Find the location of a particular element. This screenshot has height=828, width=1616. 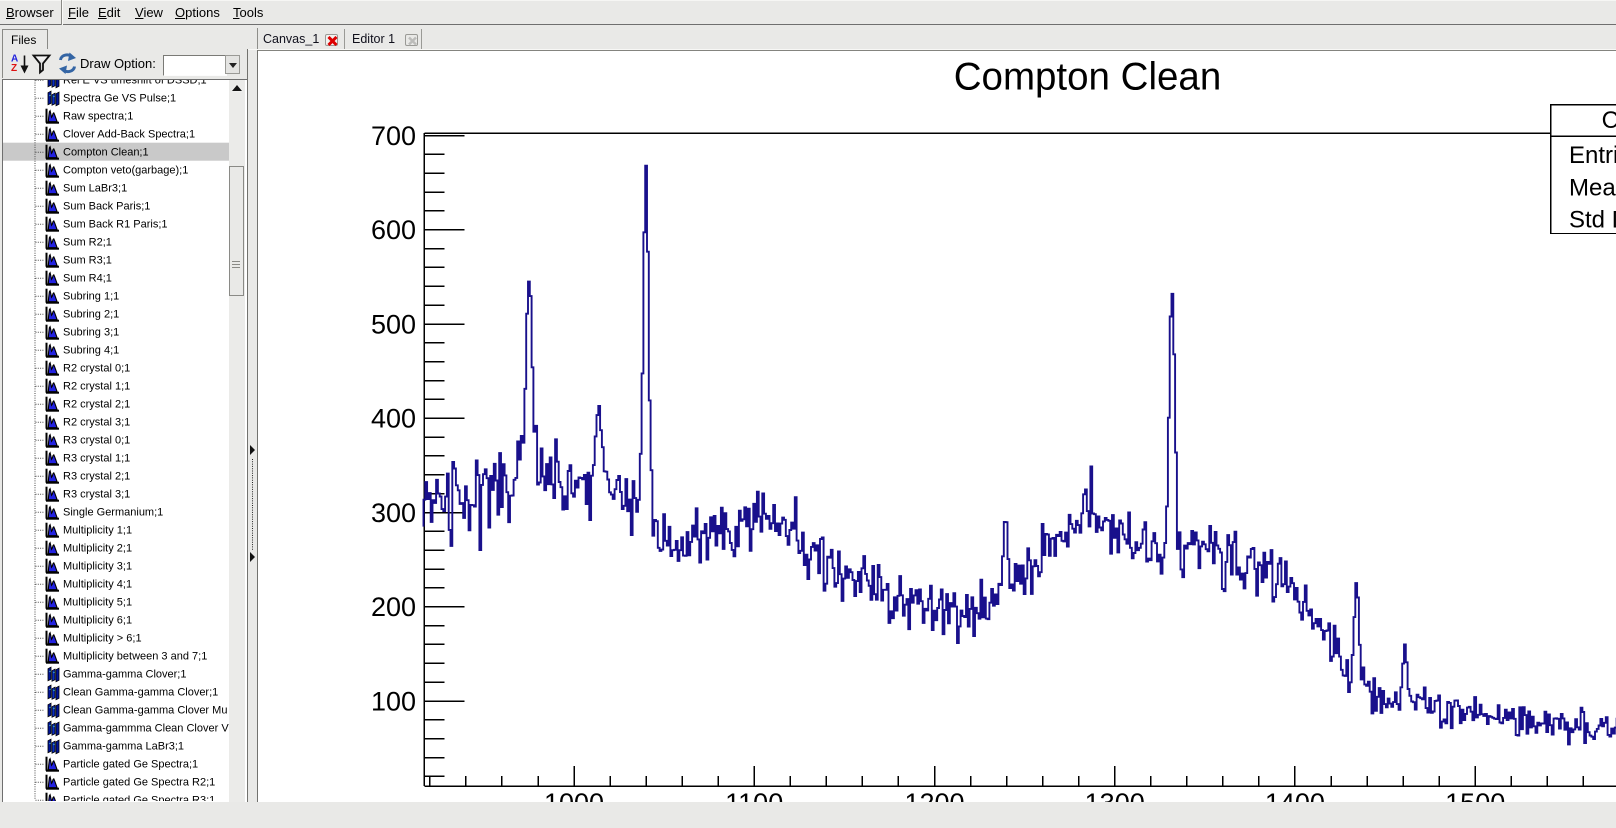

svg-text: 1000 is located at coordinates (574, 795).